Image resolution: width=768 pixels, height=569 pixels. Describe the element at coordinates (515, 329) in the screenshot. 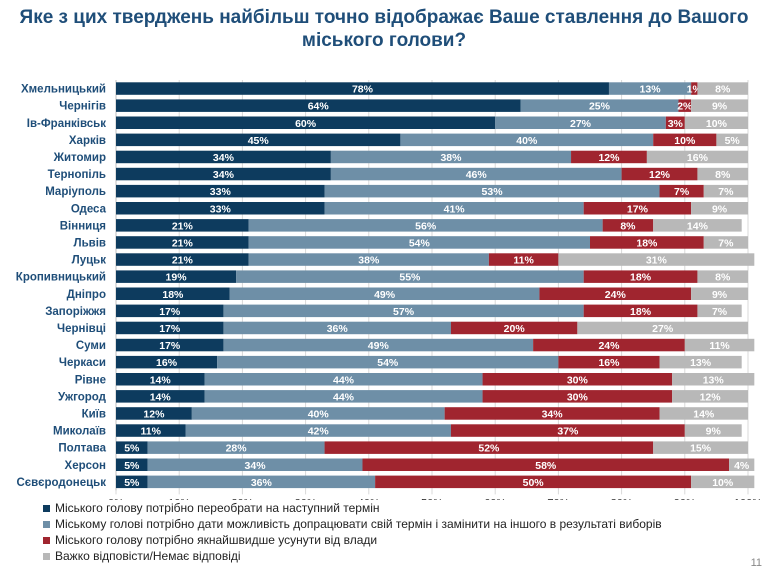

I see `data-label: 20%` at that location.